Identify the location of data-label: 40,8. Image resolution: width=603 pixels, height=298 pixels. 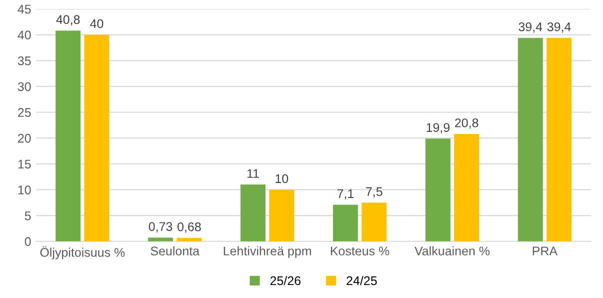
(68, 20).